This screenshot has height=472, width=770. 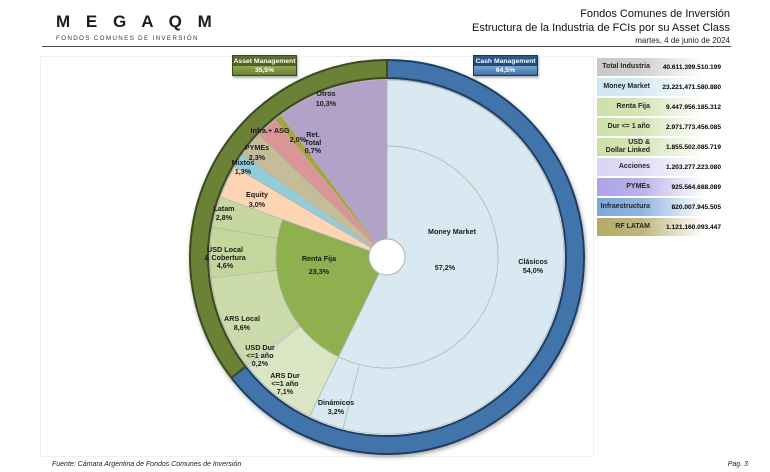 I want to click on table-row-value: 925.564.688.089, so click(x=696, y=187).